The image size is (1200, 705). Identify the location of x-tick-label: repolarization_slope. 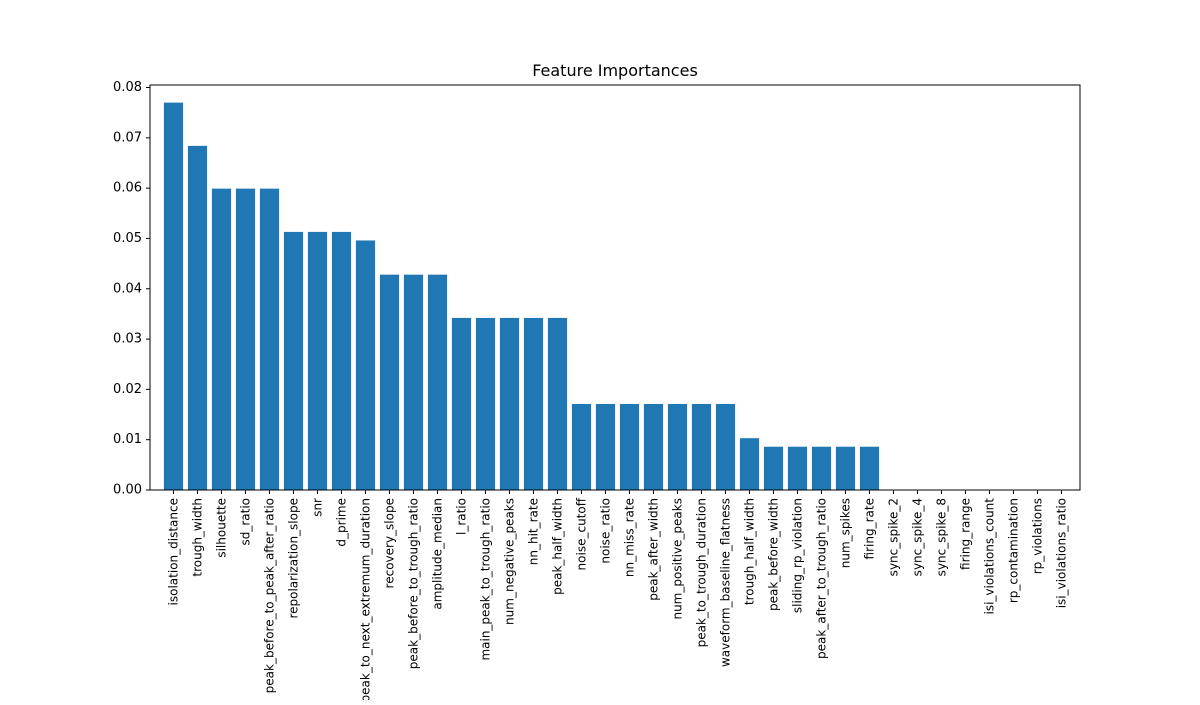
(294, 558).